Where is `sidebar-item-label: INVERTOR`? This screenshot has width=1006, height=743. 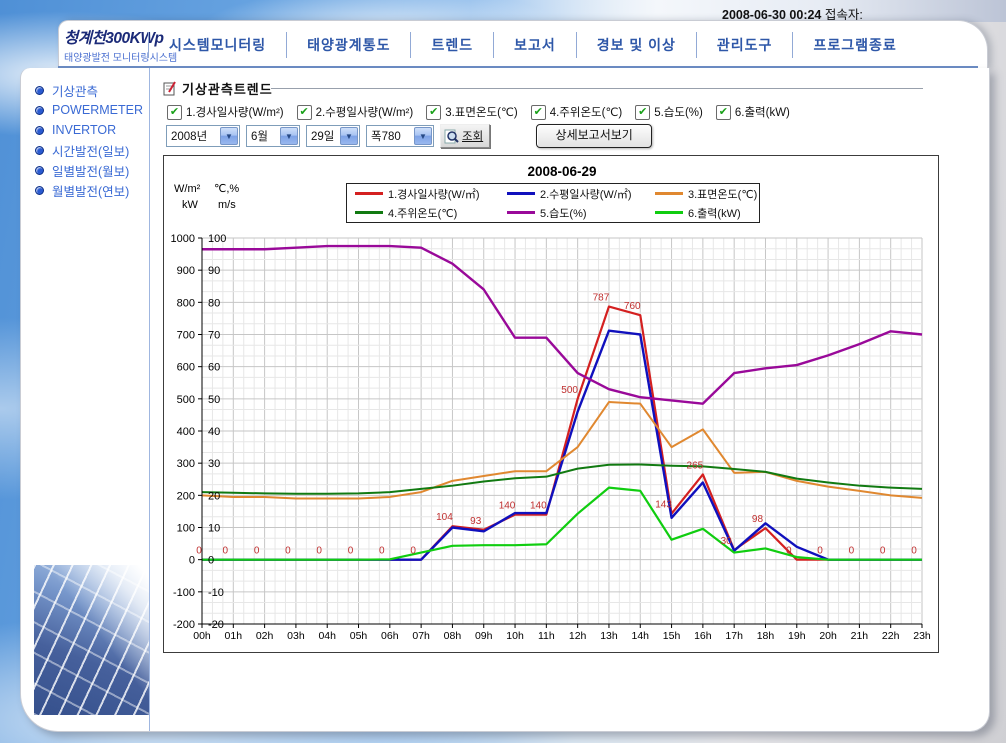 sidebar-item-label: INVERTOR is located at coordinates (84, 130).